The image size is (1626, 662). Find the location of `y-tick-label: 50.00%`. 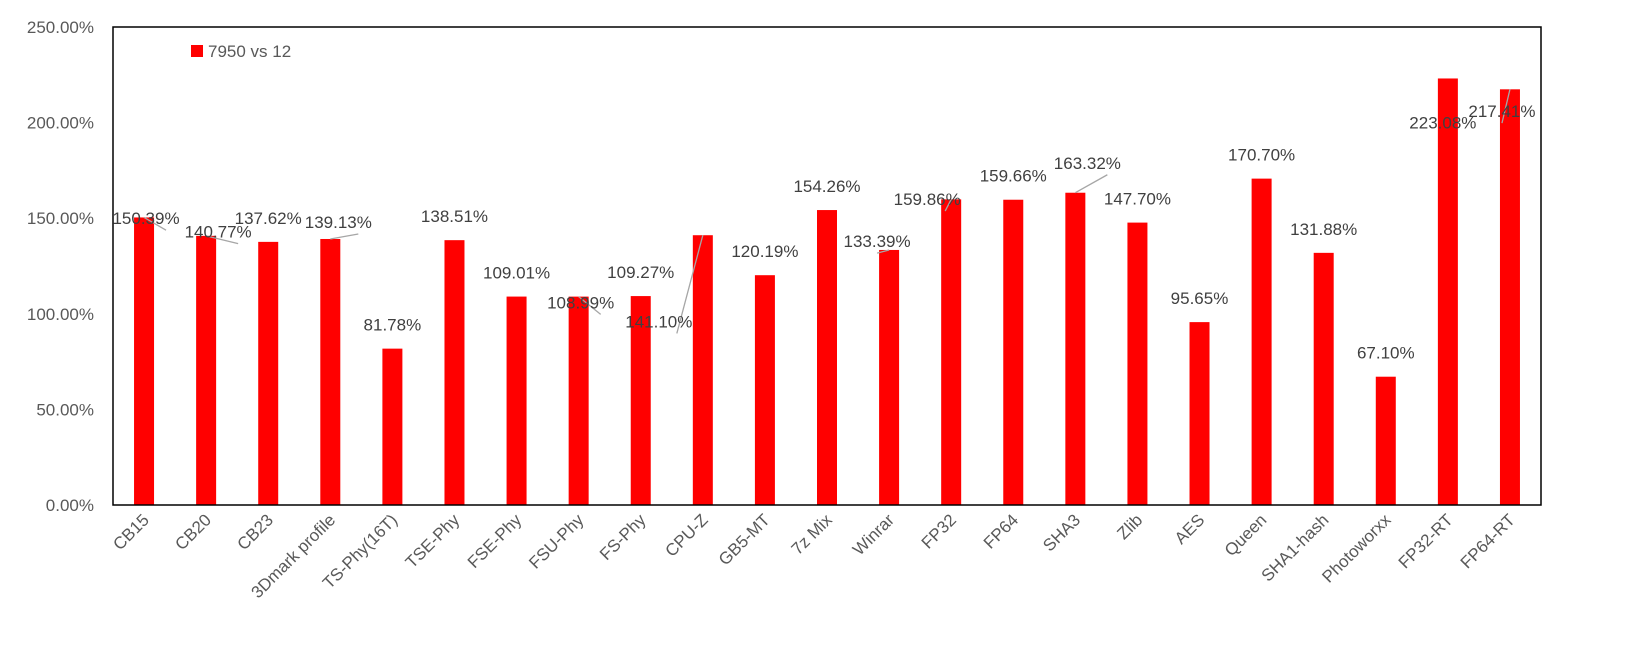

y-tick-label: 50.00% is located at coordinates (65, 409).